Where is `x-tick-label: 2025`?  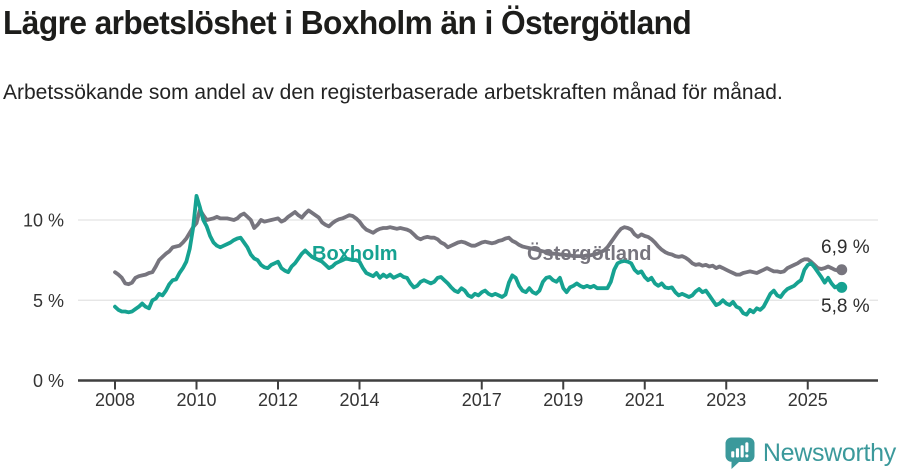 x-tick-label: 2025 is located at coordinates (808, 400).